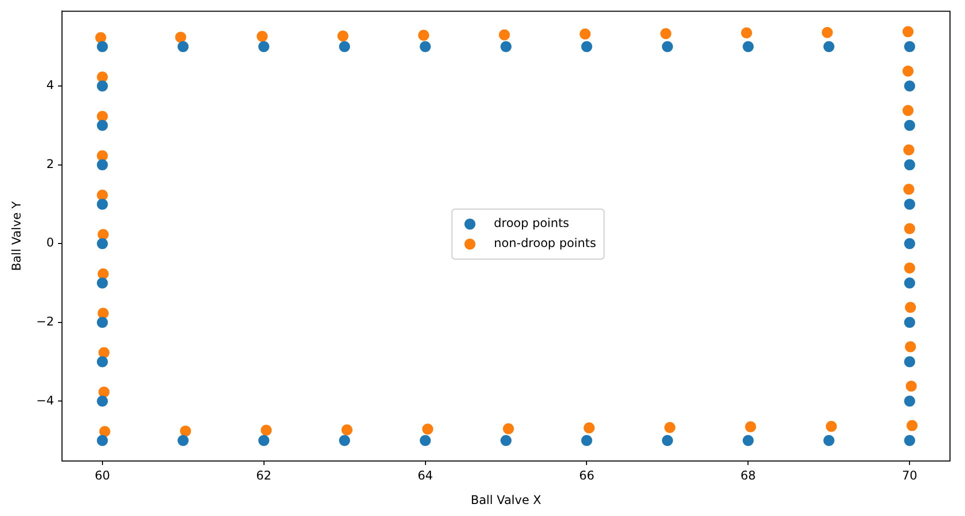  I want to click on y-tick-label: 0, so click(50, 243).